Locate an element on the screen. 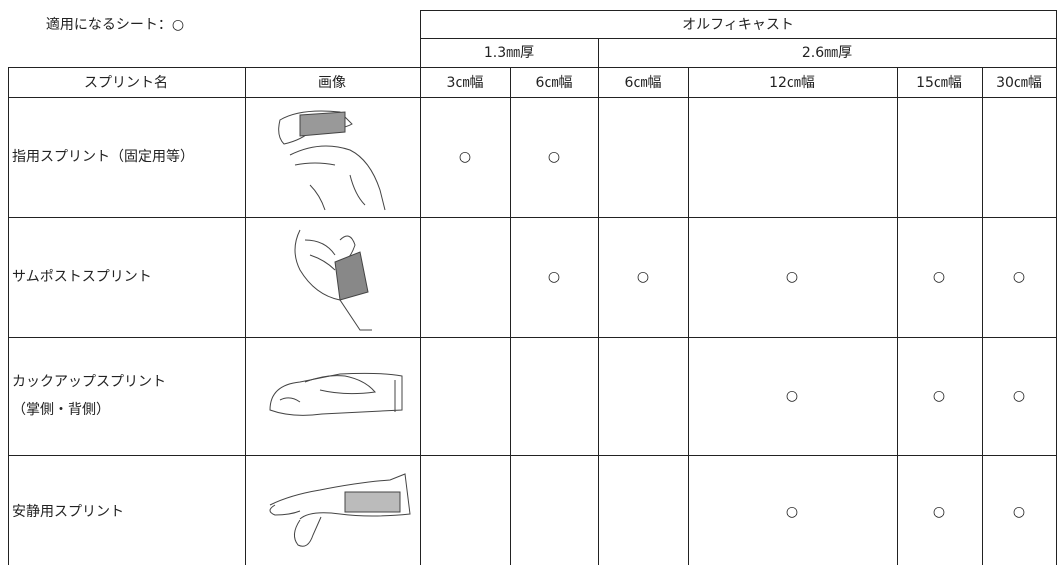 The image size is (1057, 565). column-header: スプリント名 is located at coordinates (126, 83).